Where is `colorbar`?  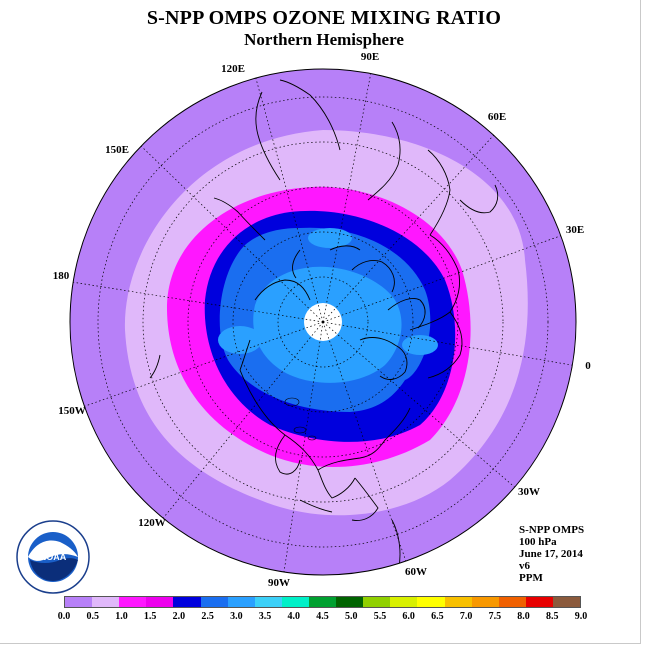
colorbar is located at coordinates (322, 602).